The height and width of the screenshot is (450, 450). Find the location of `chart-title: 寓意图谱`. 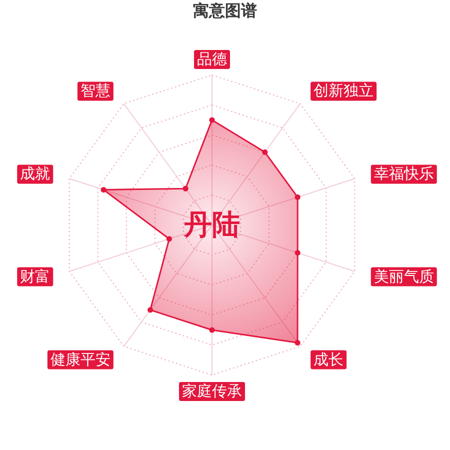

chart-title: 寓意图谱 is located at coordinates (225, 10).